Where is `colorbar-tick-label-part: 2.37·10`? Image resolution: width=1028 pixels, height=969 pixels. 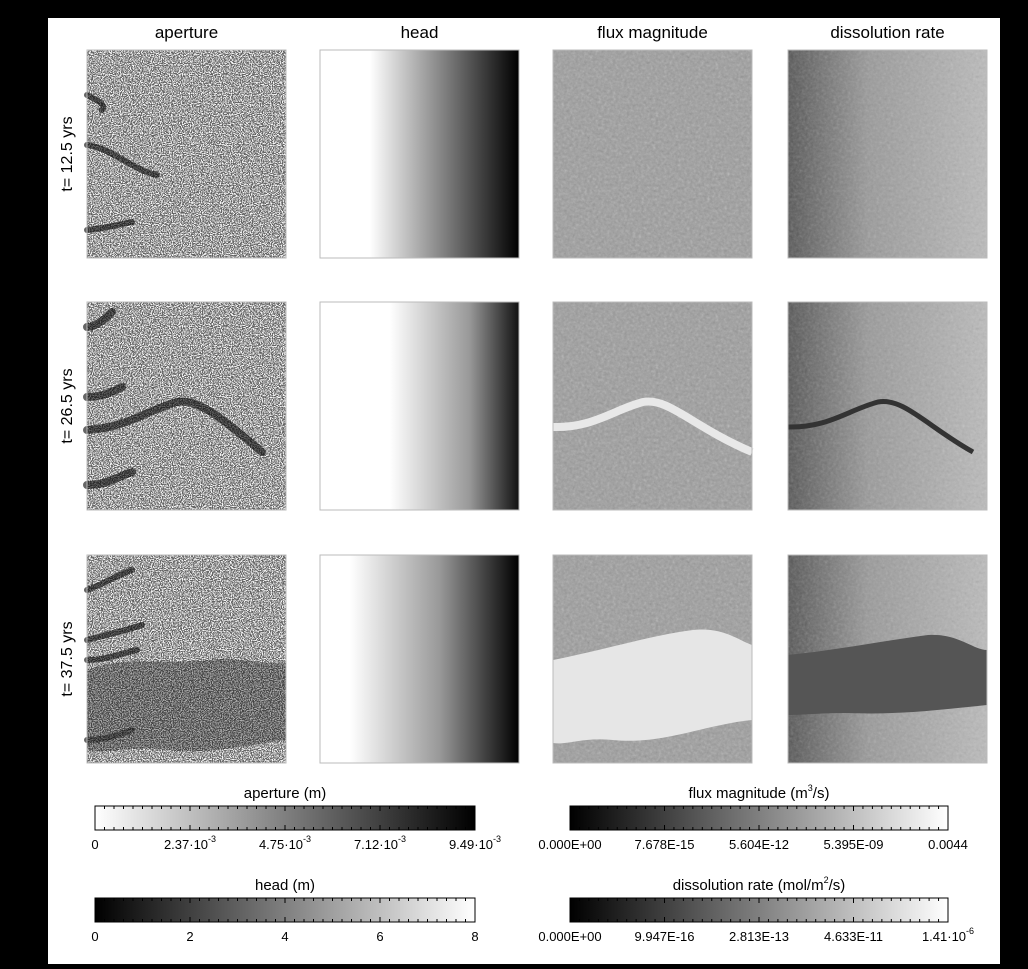 colorbar-tick-label-part: 2.37·10 is located at coordinates (186, 844).